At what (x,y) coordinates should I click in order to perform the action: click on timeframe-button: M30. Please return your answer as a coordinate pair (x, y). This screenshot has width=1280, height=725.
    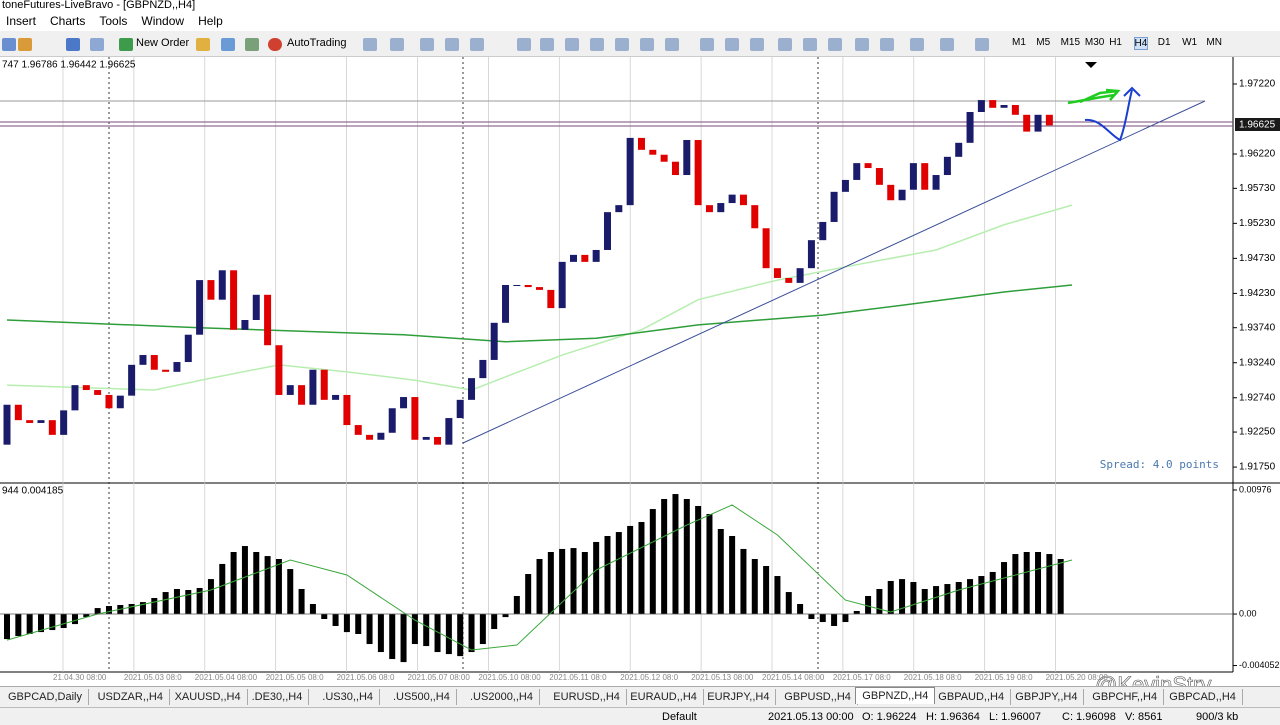
    Looking at the image, I should click on (1094, 42).